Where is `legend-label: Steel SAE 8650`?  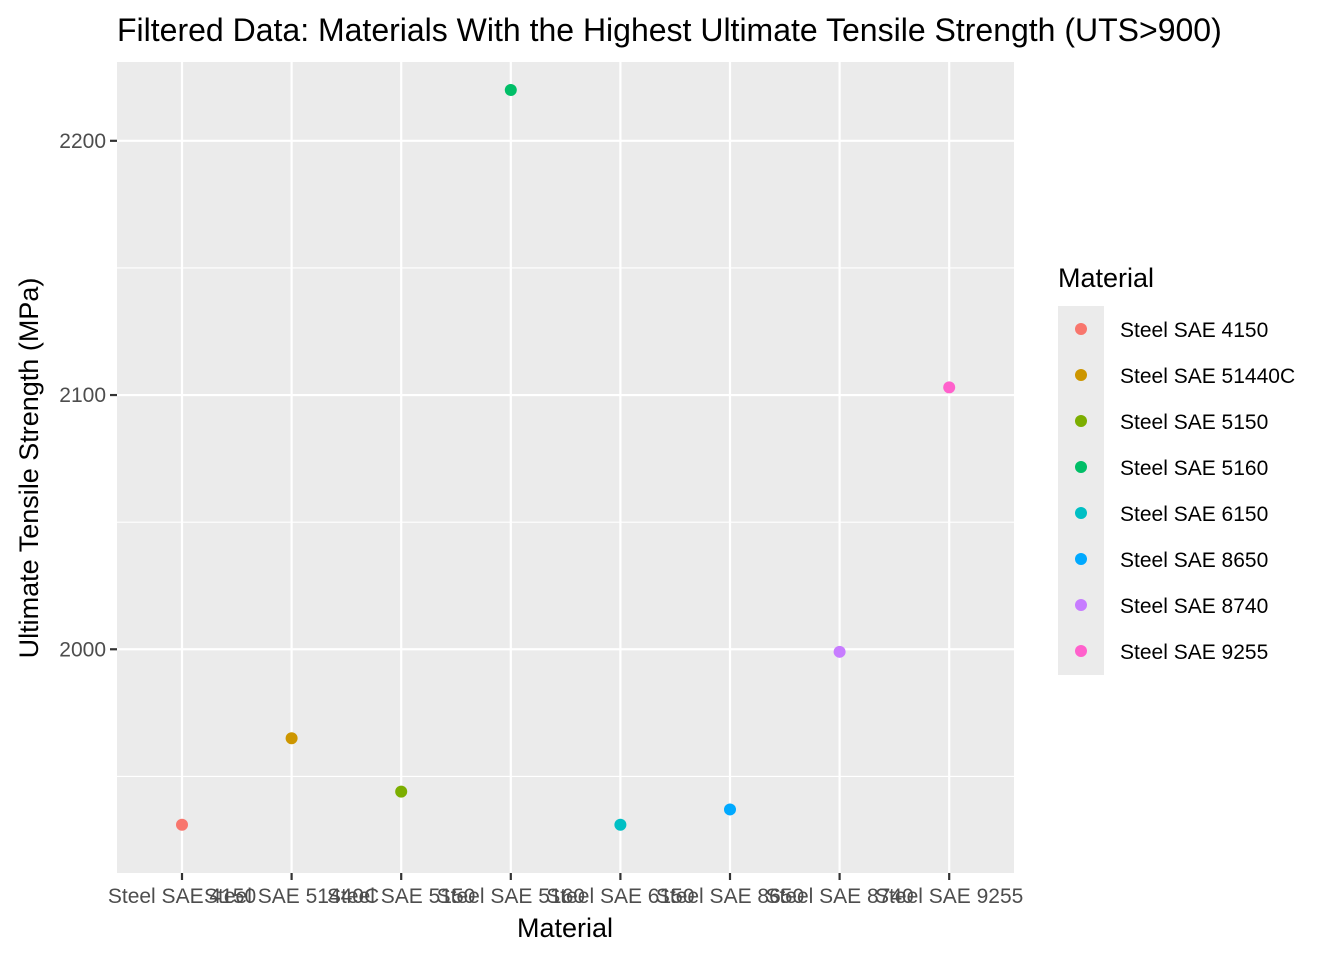 legend-label: Steel SAE 8650 is located at coordinates (1194, 560).